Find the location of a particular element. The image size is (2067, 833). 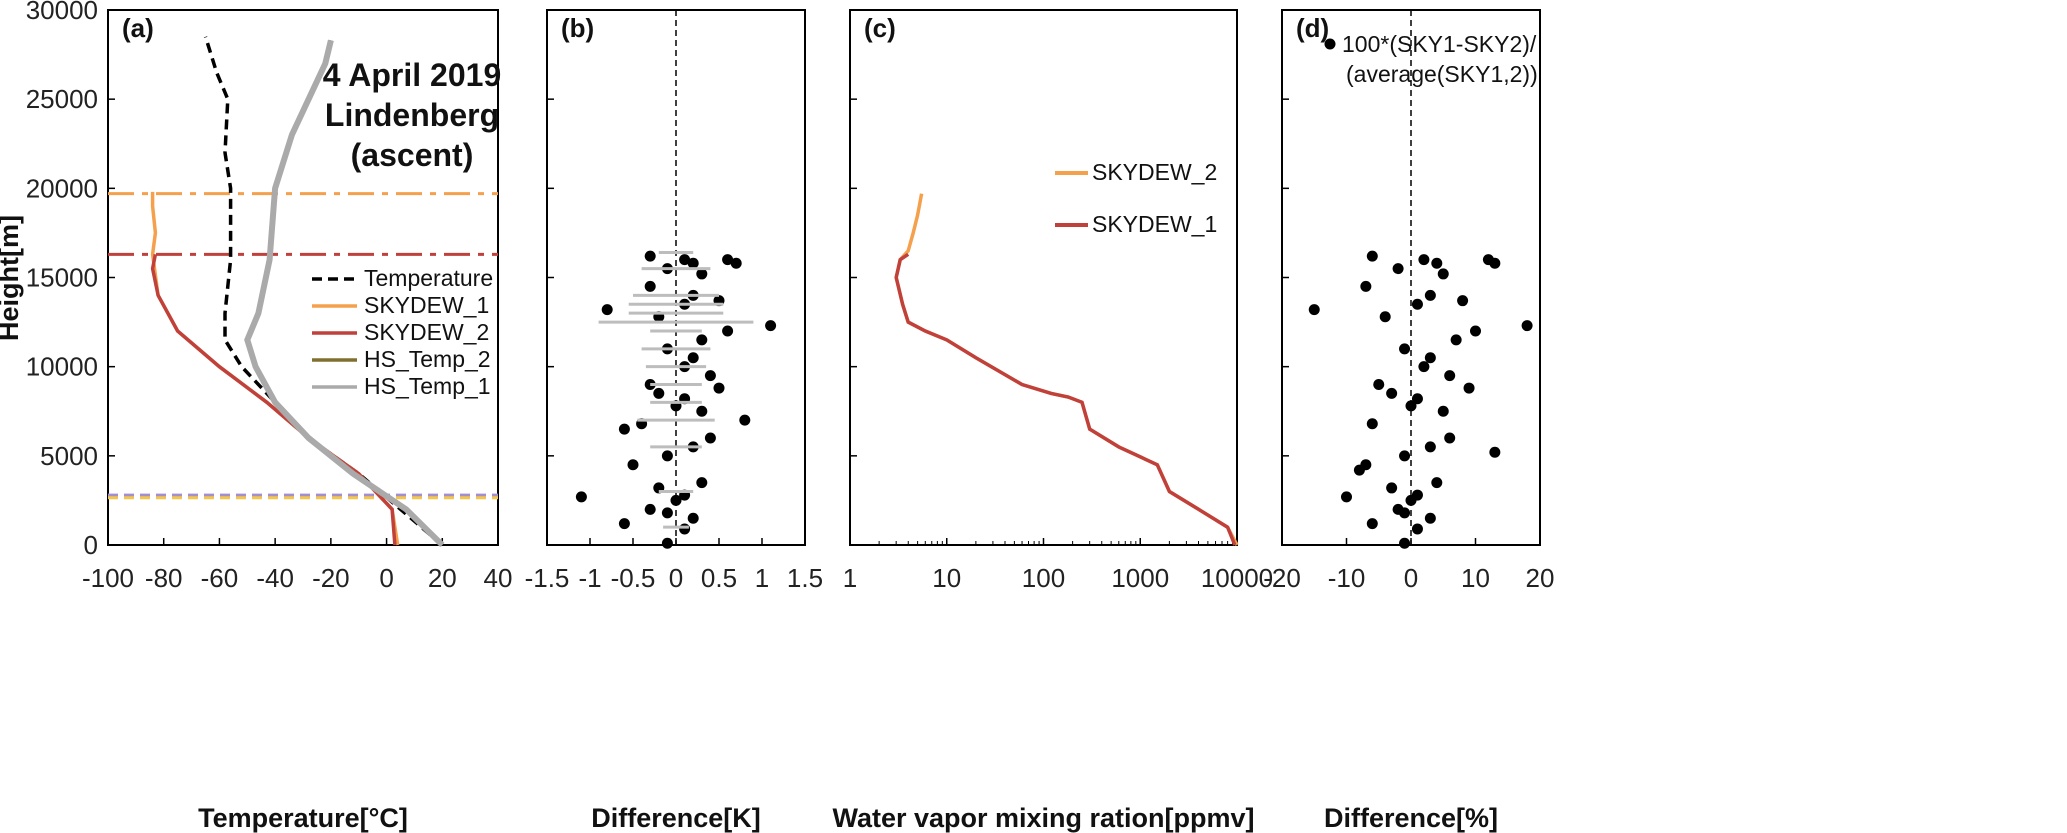

y-tick-label: 0 is located at coordinates (91, 545).